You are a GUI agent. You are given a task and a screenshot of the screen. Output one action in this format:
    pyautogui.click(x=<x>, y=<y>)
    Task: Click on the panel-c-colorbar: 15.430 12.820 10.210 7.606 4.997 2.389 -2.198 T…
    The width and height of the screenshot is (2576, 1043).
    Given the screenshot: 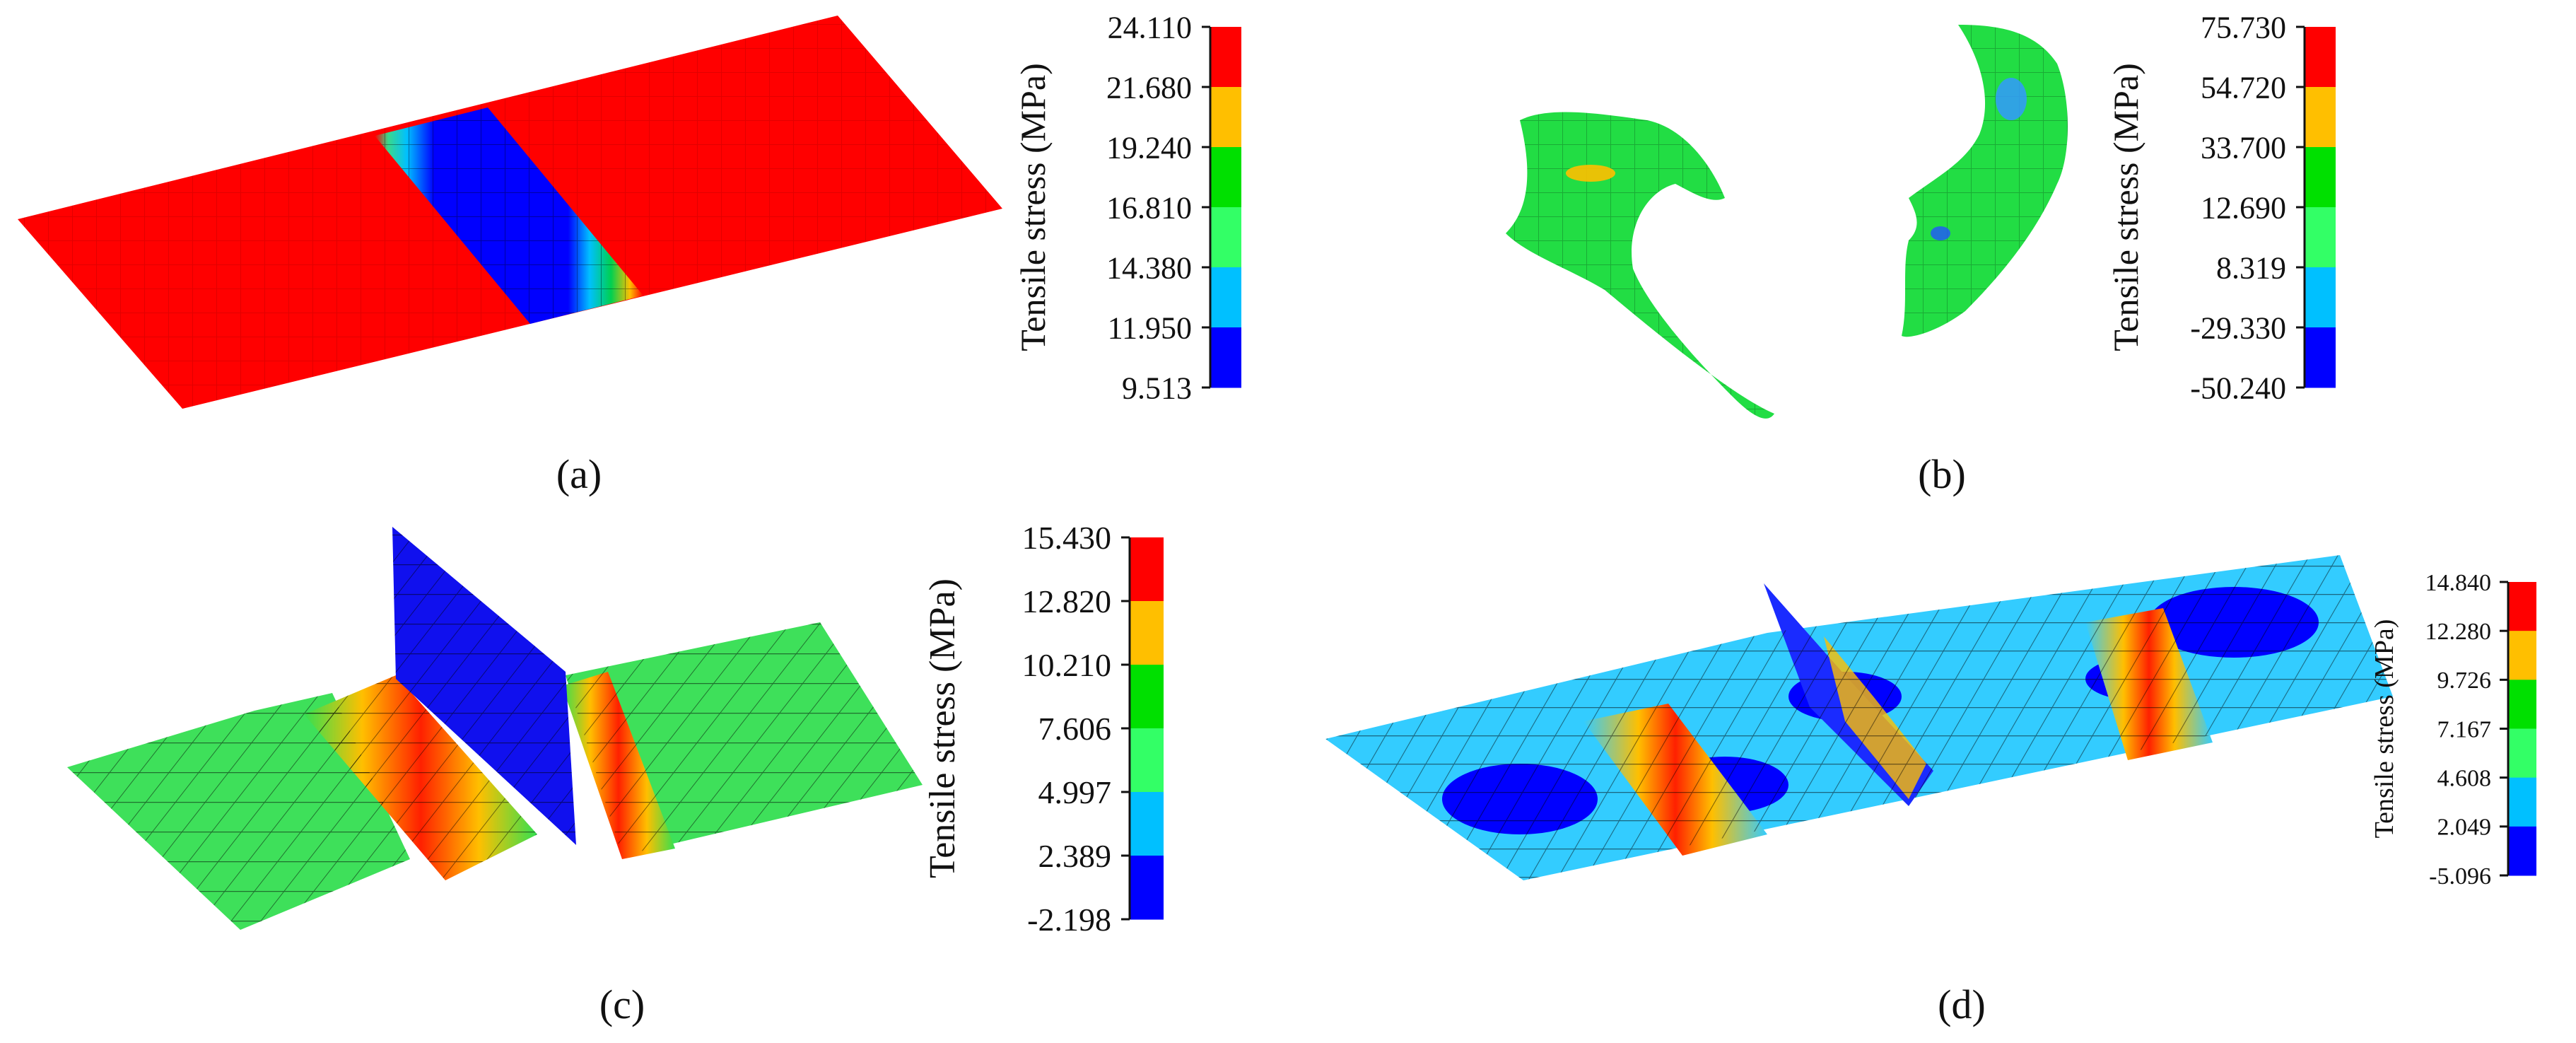 What is the action you would take?
    pyautogui.click(x=1043, y=729)
    